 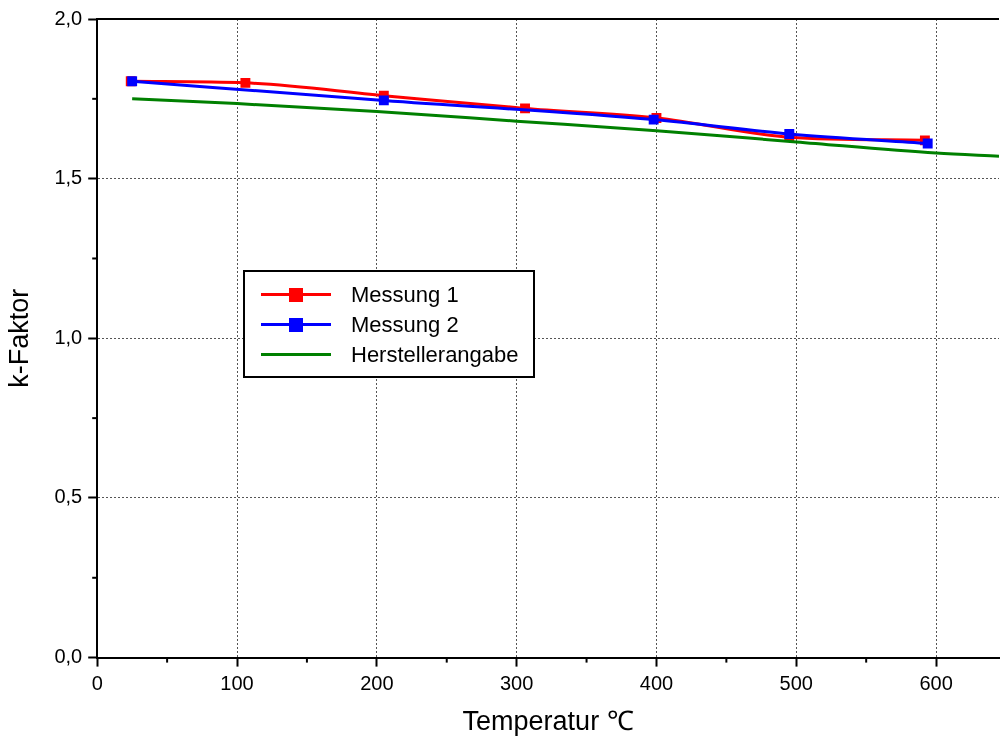 What do you see at coordinates (796, 683) in the screenshot?
I see `x-tick-label: 500` at bounding box center [796, 683].